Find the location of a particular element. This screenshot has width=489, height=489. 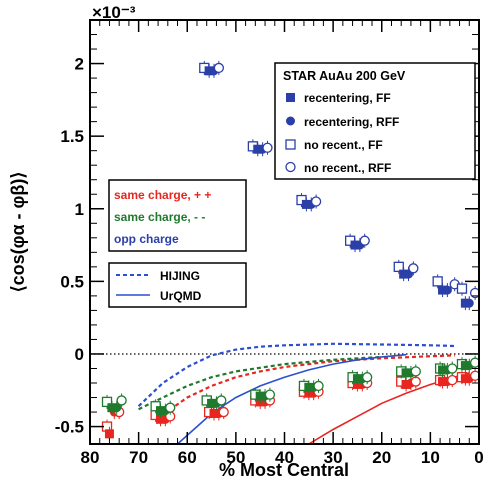

legend-models-entry-2: UrQMD is located at coordinates (181, 296).